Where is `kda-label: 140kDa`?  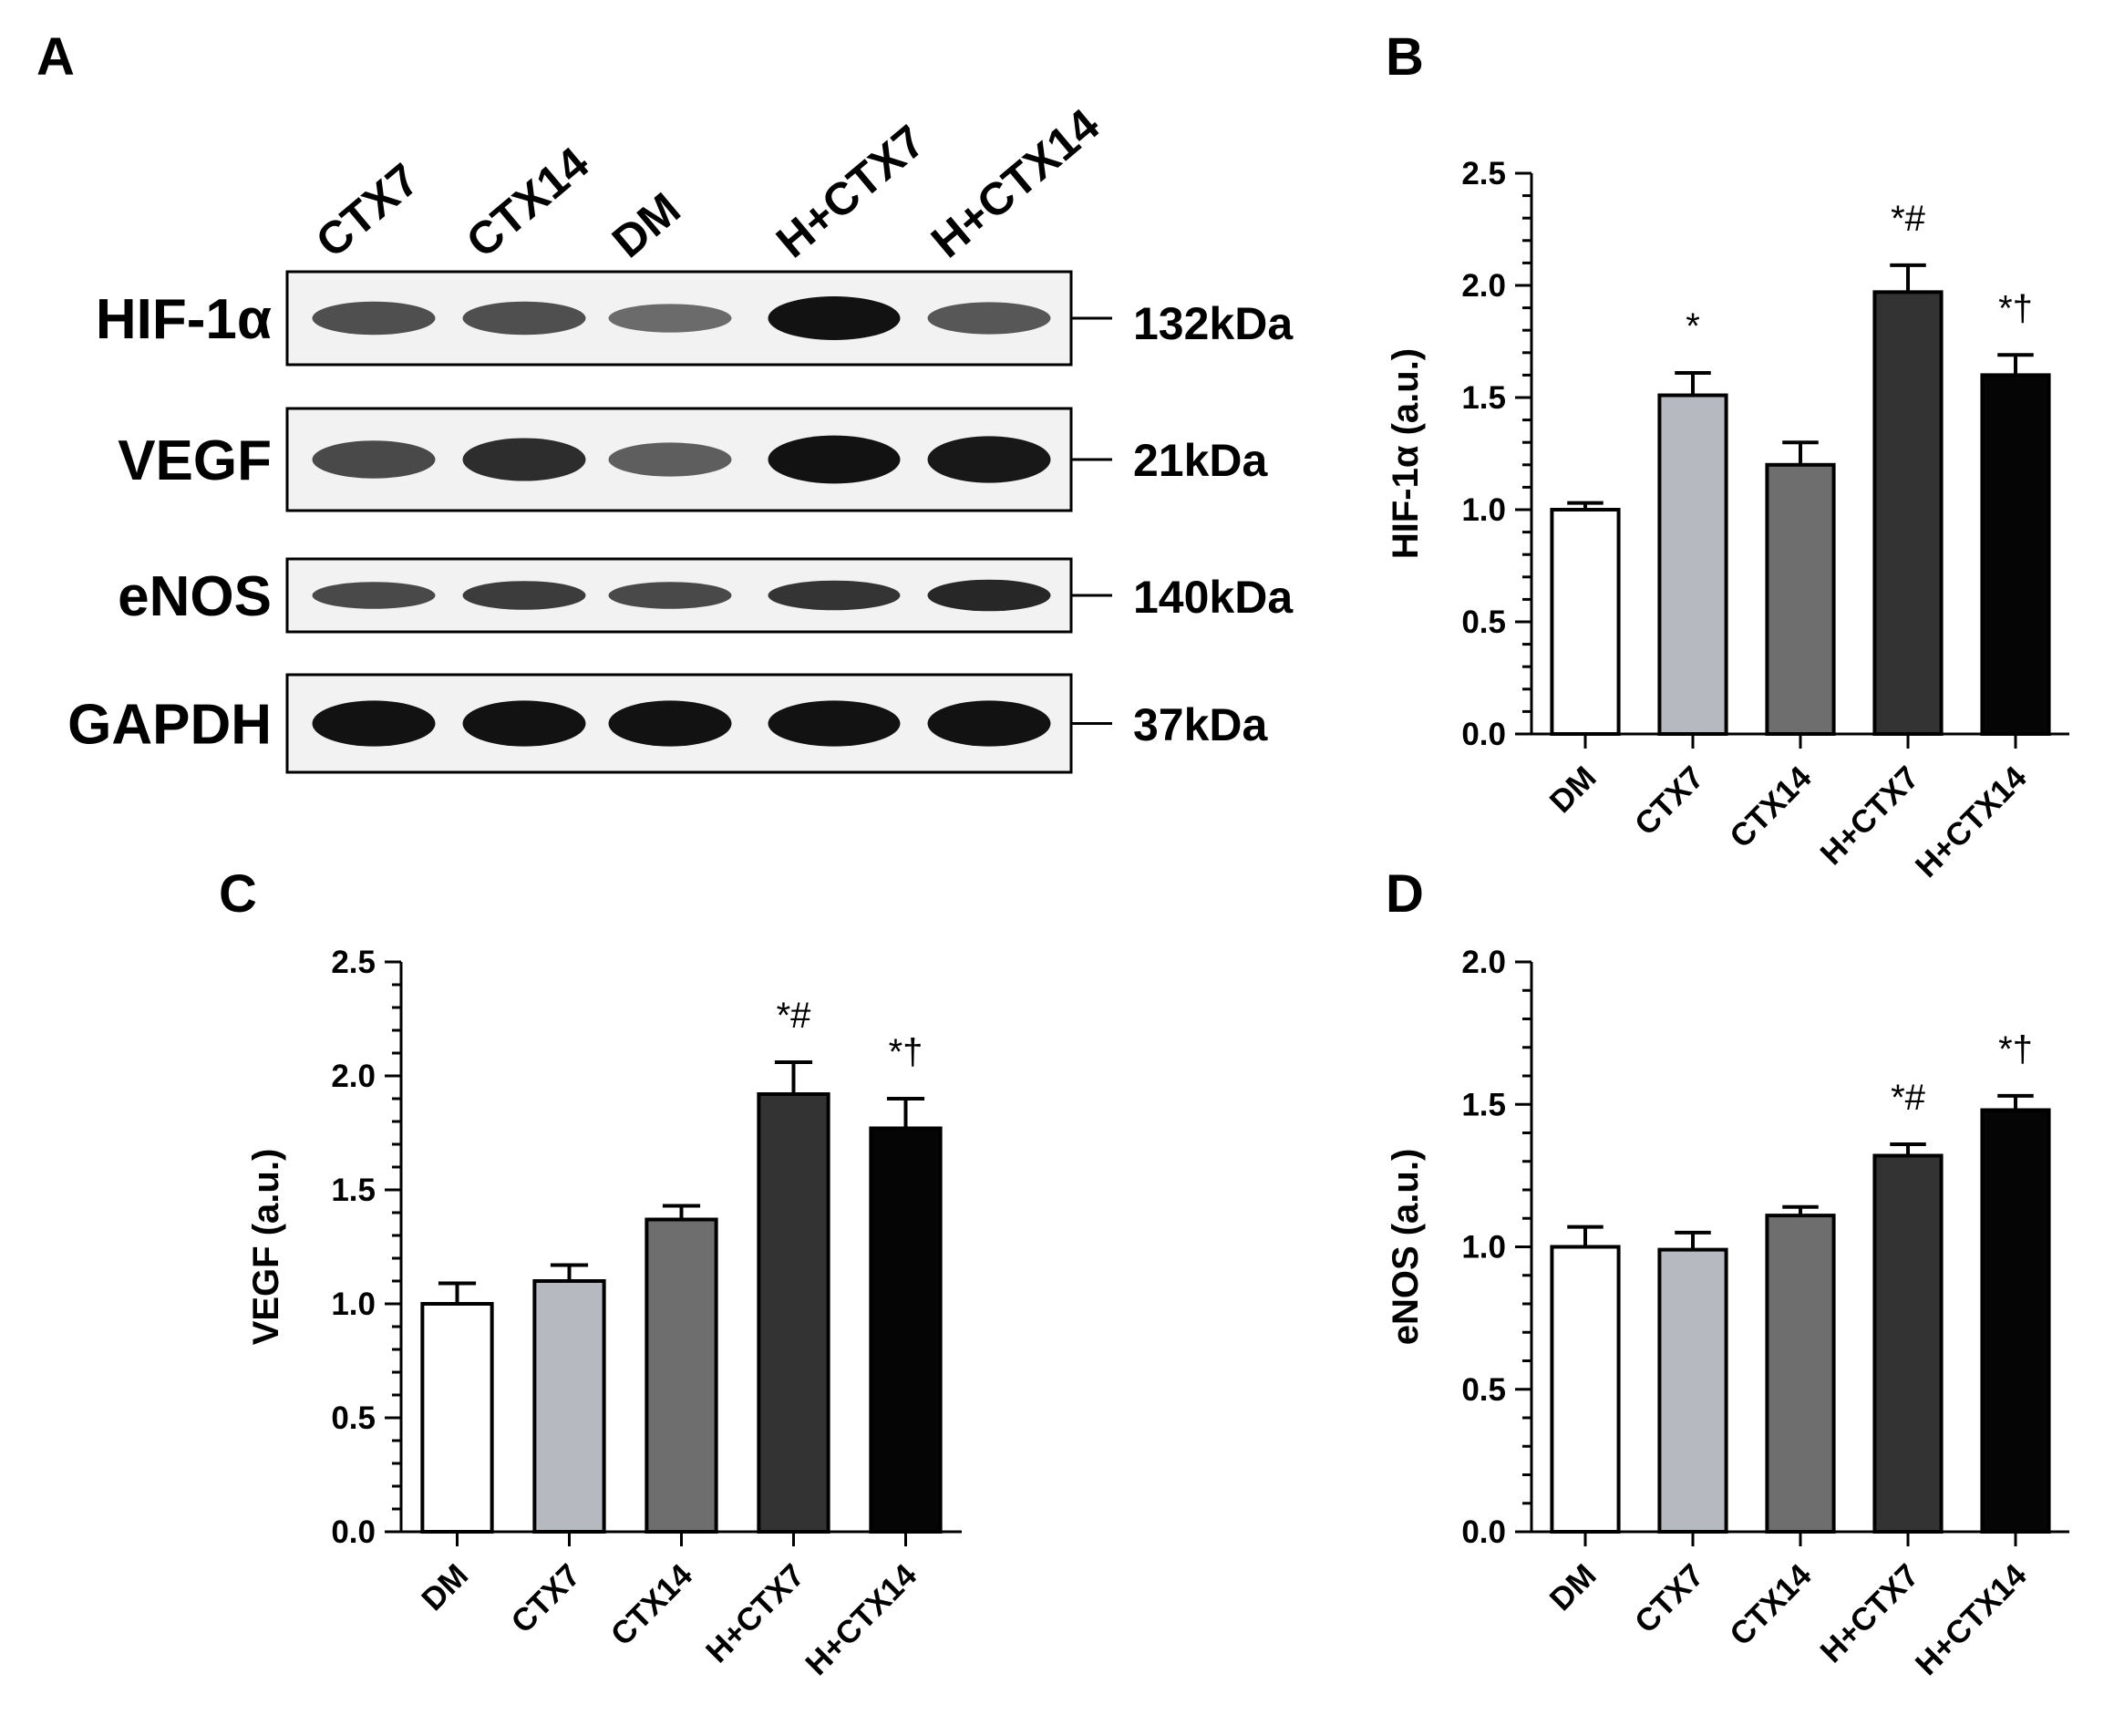 kda-label: 140kDa is located at coordinates (1213, 597).